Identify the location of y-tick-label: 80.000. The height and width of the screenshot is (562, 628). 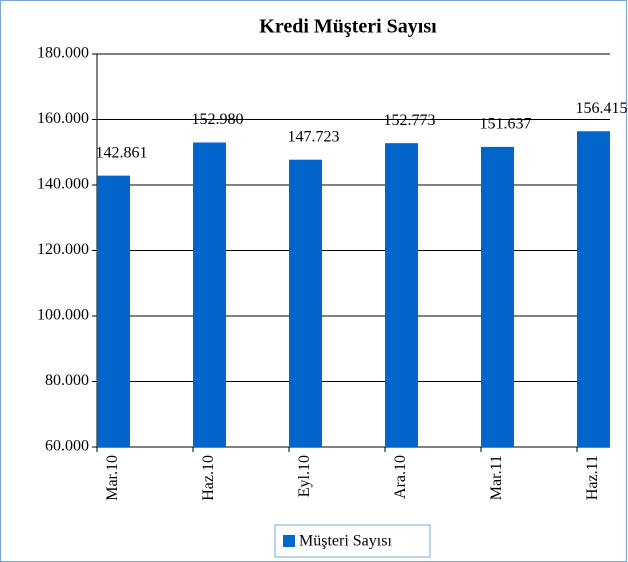
(67, 380).